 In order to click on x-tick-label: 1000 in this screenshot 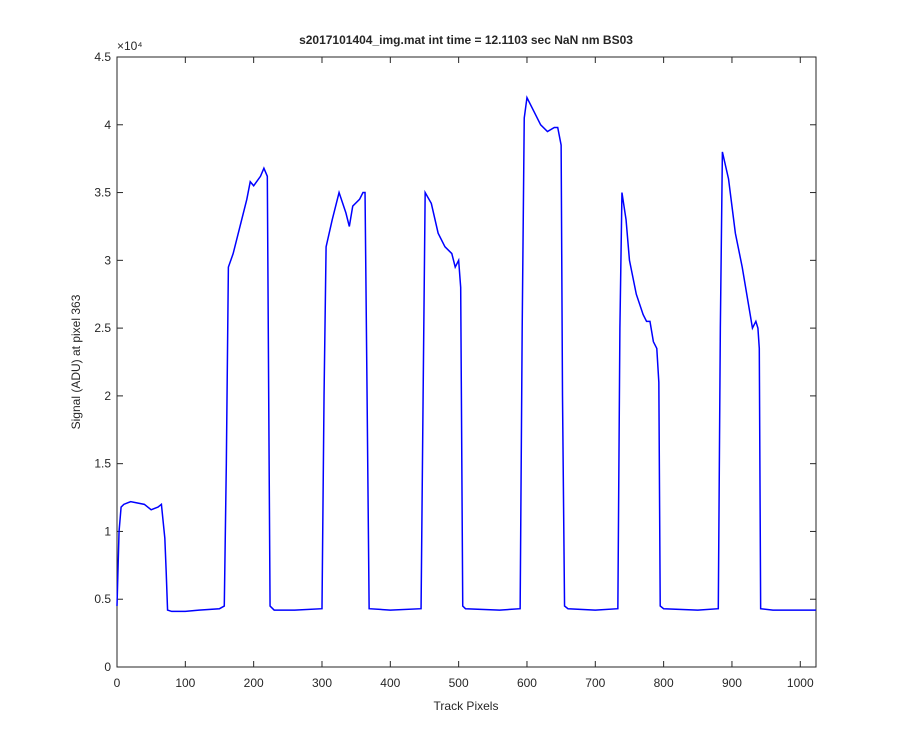, I will do `click(800, 683)`.